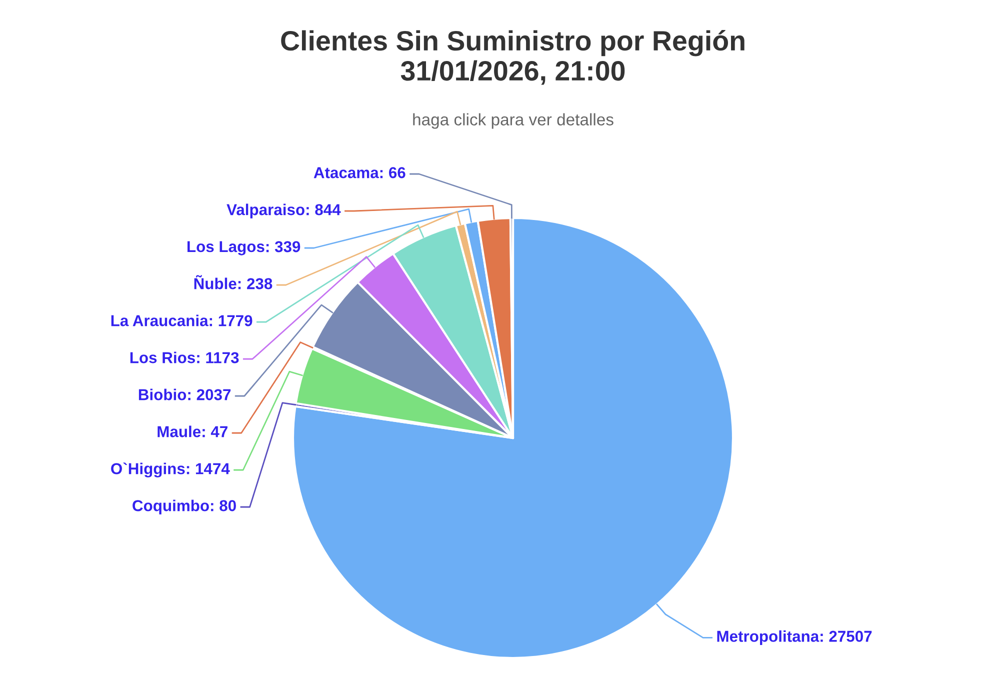  What do you see at coordinates (265, 211) in the screenshot?
I see `slice-label: Valparaiso` at bounding box center [265, 211].